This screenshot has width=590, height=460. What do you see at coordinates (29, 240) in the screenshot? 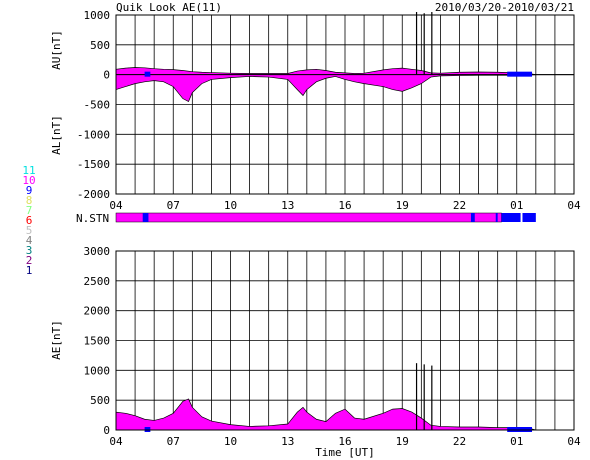
I see `station-legend-item: 4` at bounding box center [29, 240].